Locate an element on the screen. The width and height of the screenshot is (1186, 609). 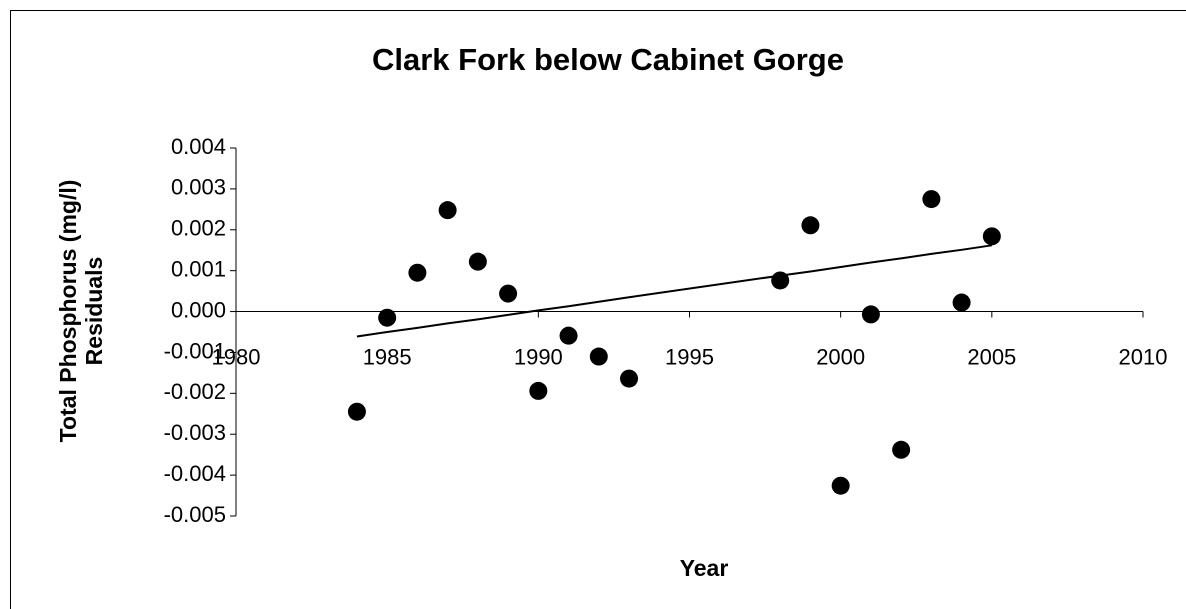
y-axis-title: Residuals is located at coordinates (94, 311).